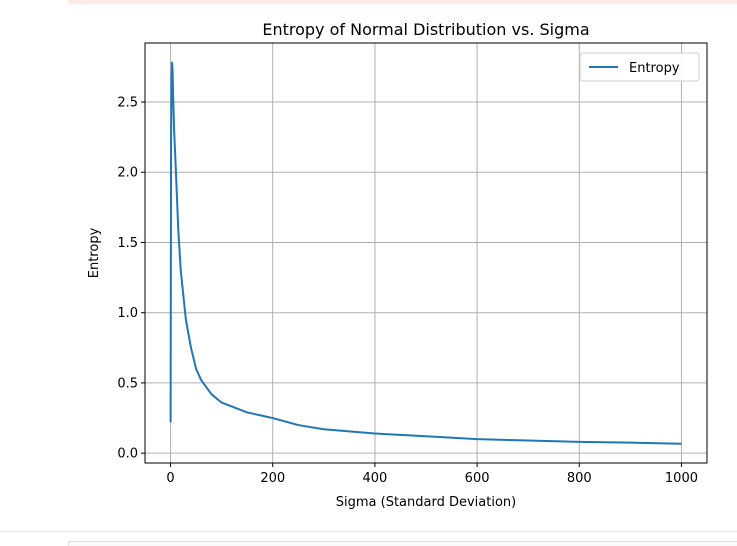 The height and width of the screenshot is (546, 737). I want to click on y-ticks: 0.0 0.5 1.0 1.5 2.0 2.5, so click(131, 278).